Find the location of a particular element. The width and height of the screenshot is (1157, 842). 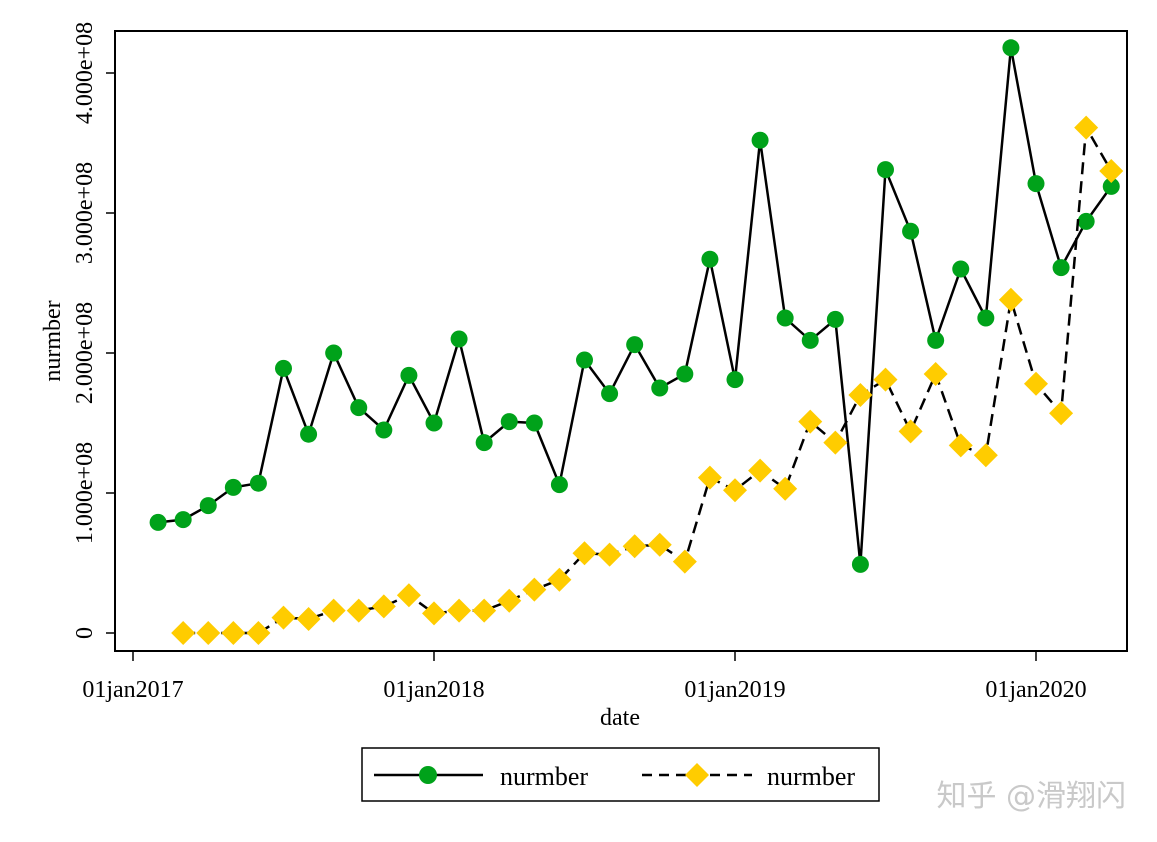

legend-marker-circle is located at coordinates (428, 775).